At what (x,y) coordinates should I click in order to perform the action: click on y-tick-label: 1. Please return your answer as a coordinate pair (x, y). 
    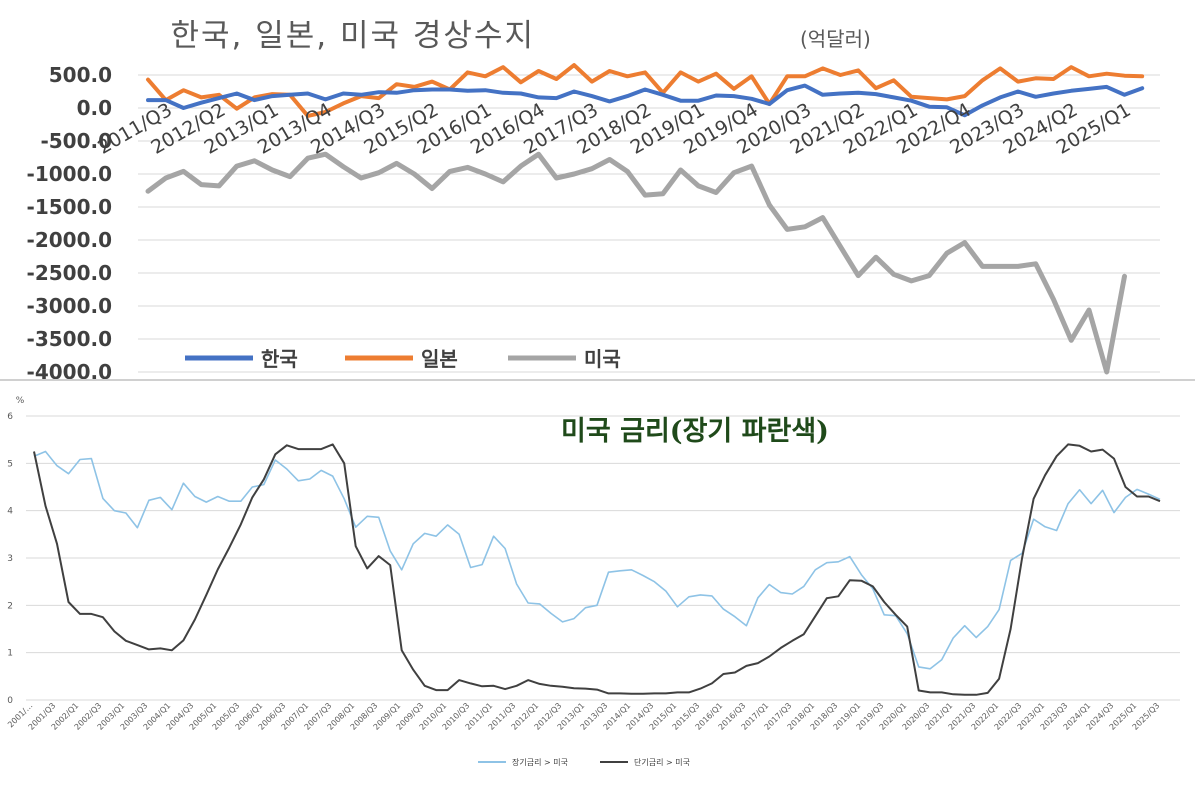
    Looking at the image, I should click on (10, 654).